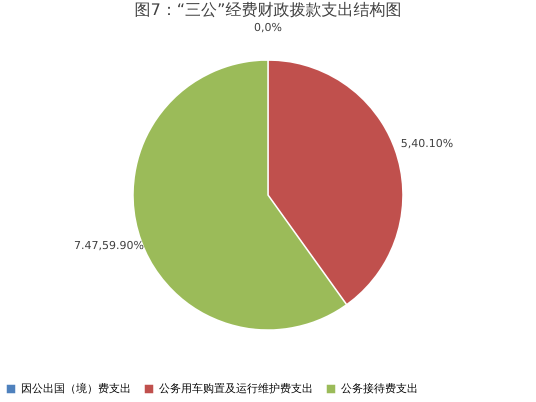 This screenshot has width=536, height=402. What do you see at coordinates (76, 388) in the screenshot?
I see `legend-label: 因公出国（境）费支出` at bounding box center [76, 388].